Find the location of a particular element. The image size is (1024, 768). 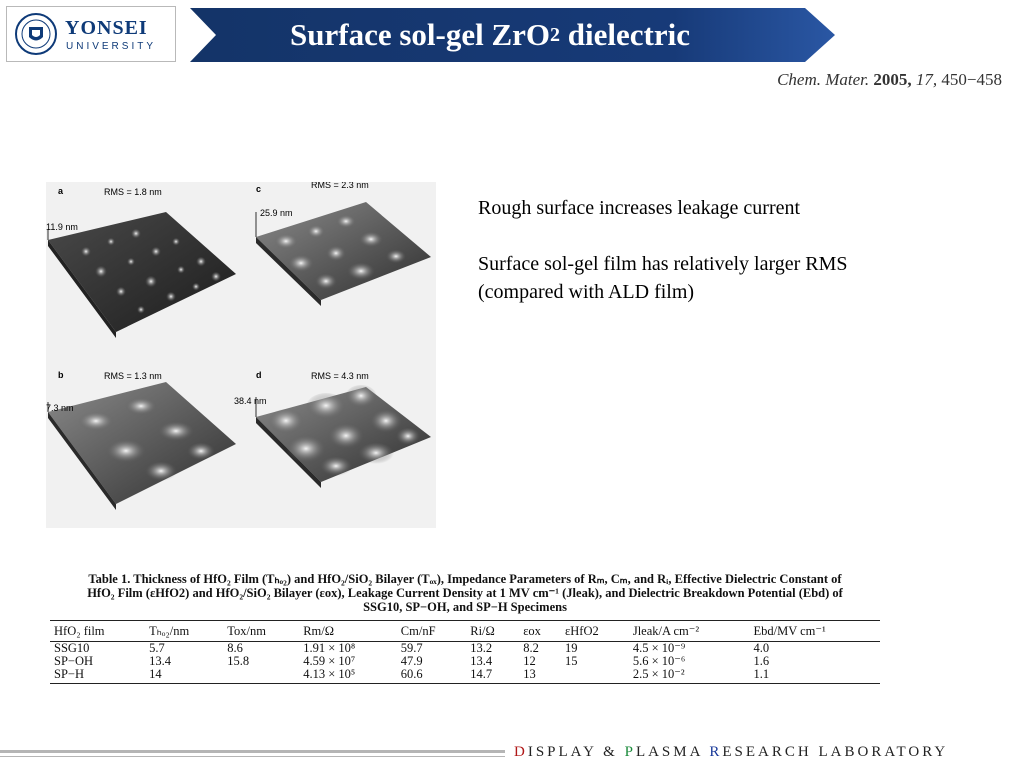

citation: Chem. Mater. 2005, 17, 450−458 is located at coordinates (889, 80).